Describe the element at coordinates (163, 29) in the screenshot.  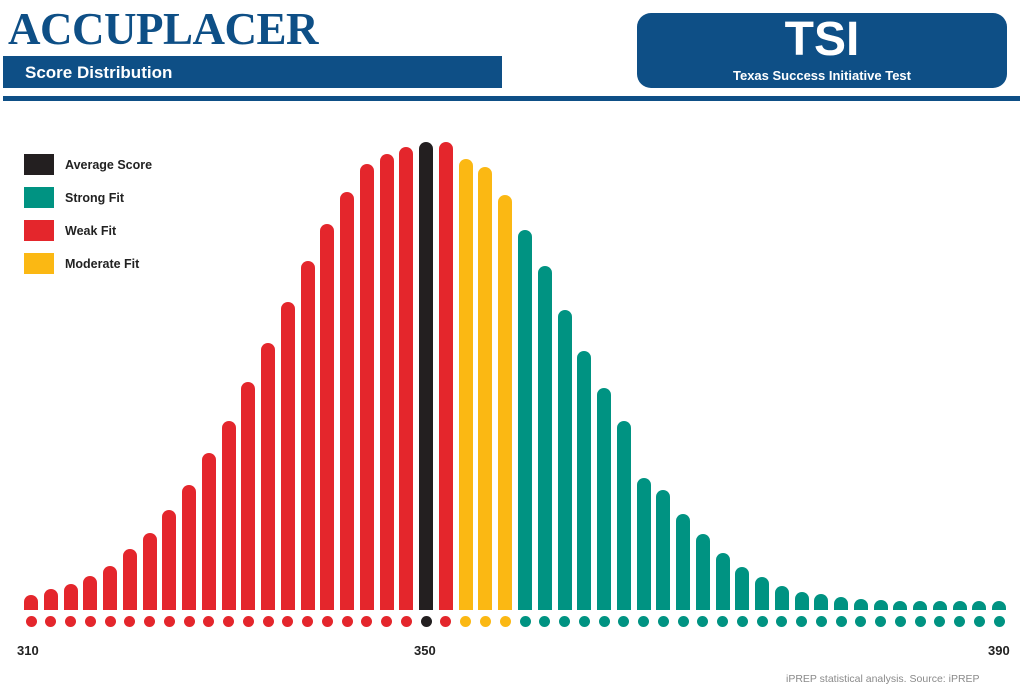
I see `brand-title: ACCUPLACER` at that location.